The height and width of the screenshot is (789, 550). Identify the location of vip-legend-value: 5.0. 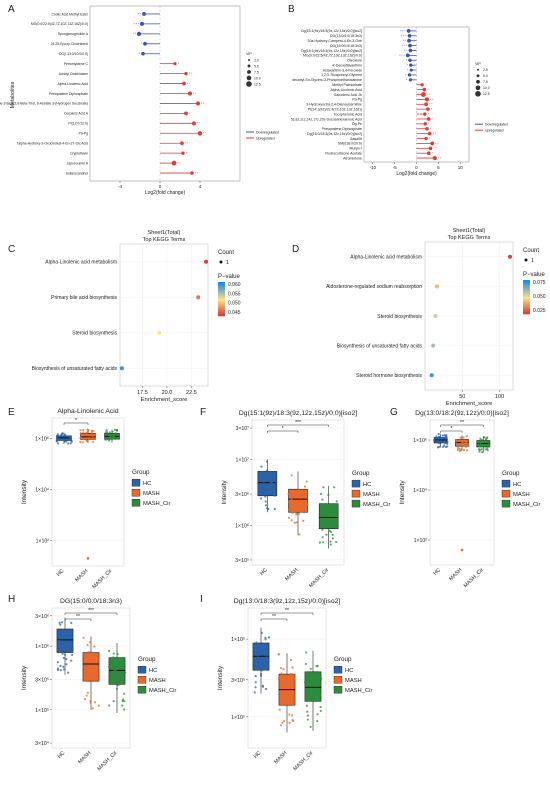
(256, 66).